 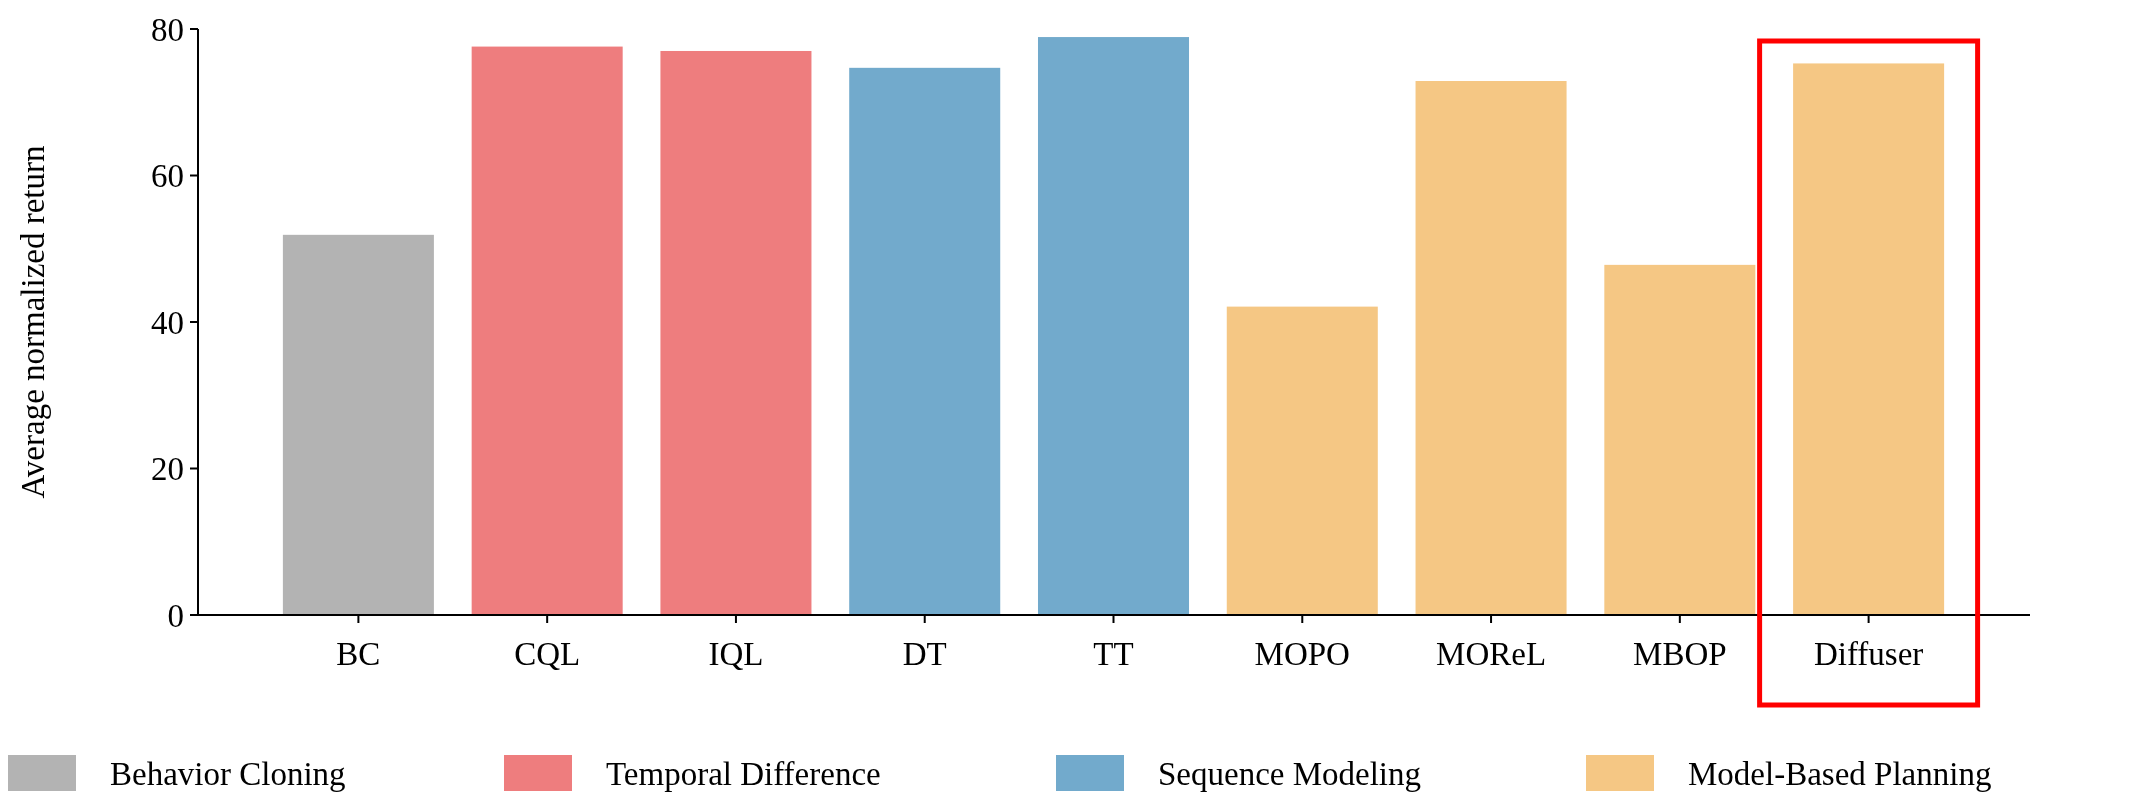 I want to click on y-tick-label: 60, so click(x=167, y=176).